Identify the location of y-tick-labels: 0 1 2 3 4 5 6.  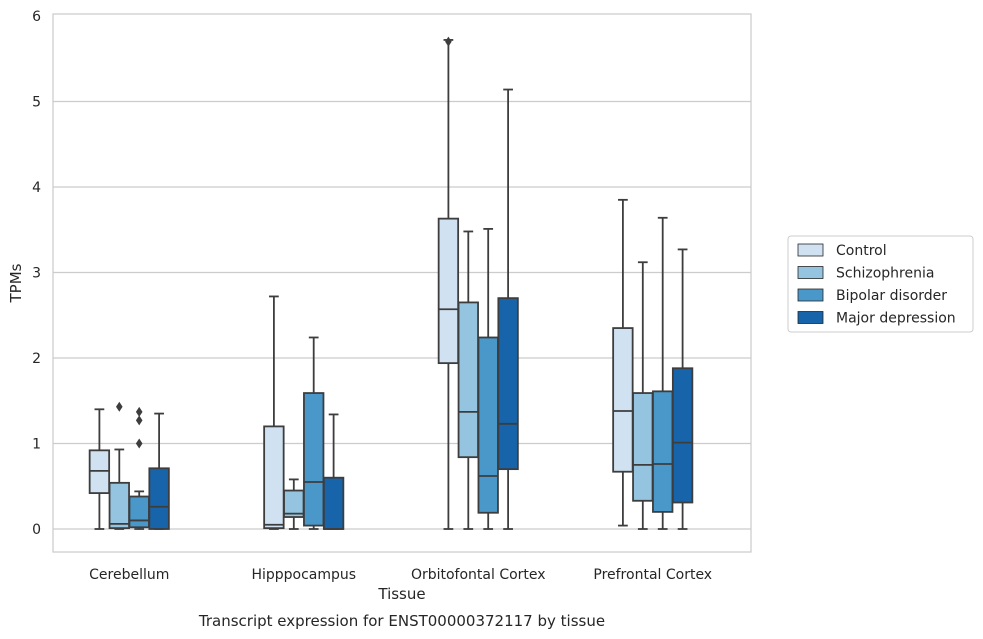
(36, 273).